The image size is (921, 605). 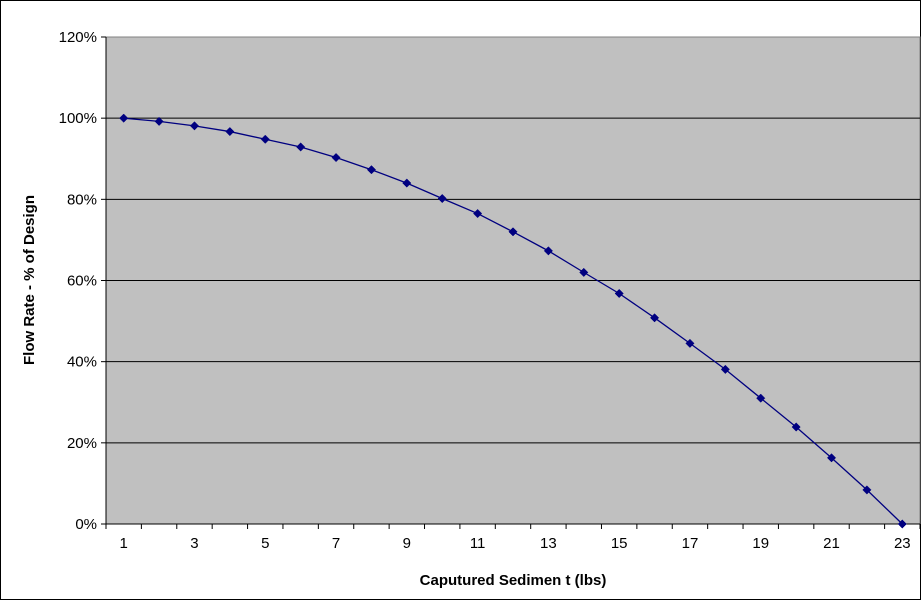 I want to click on x-tick-label: 5, so click(x=265, y=543).